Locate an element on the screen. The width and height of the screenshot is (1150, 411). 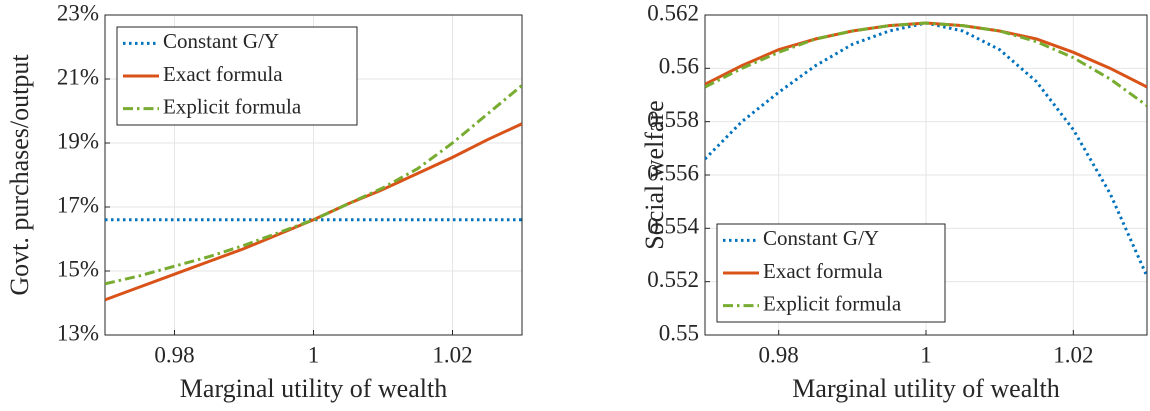
y-tick-label: 13% is located at coordinates (78, 332).